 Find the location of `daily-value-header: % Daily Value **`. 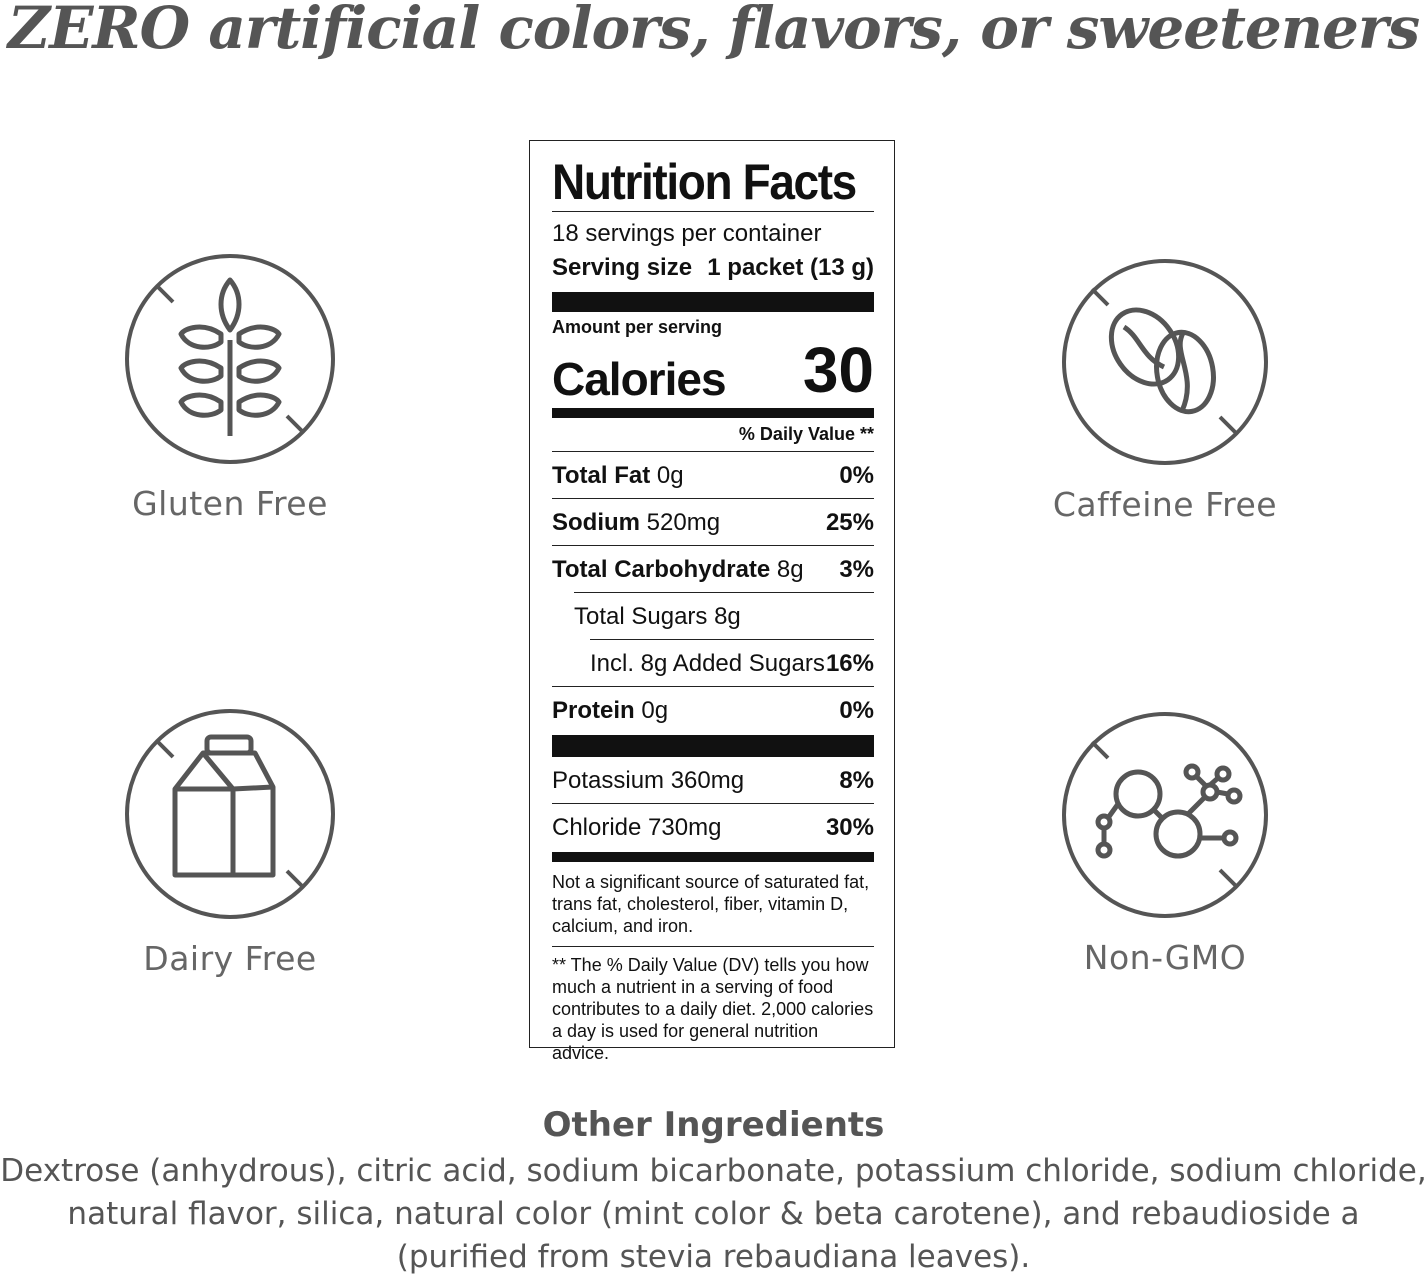

daily-value-header: % Daily Value ** is located at coordinates (806, 434).